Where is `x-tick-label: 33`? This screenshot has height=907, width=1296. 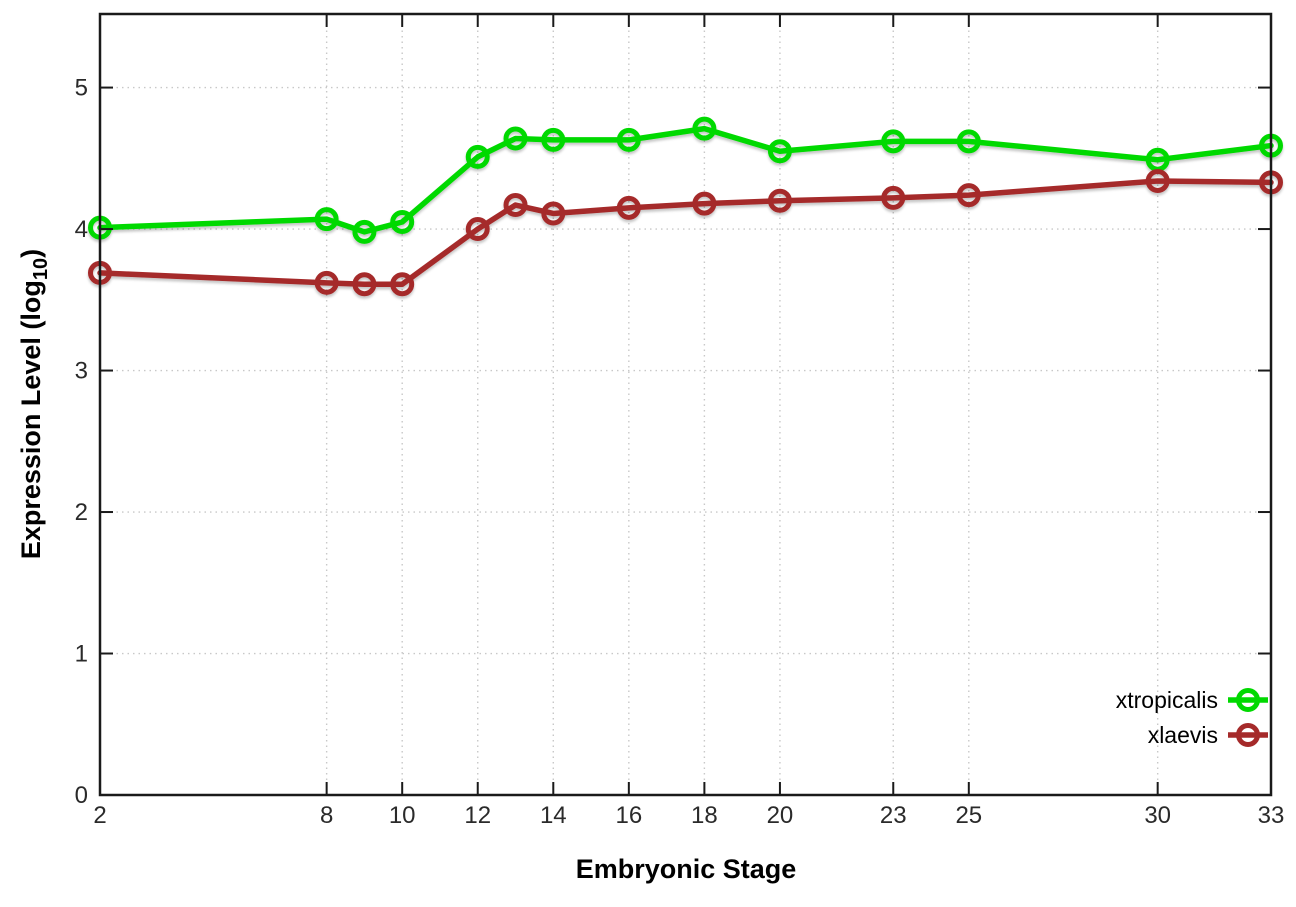
x-tick-label: 33 is located at coordinates (1271, 815).